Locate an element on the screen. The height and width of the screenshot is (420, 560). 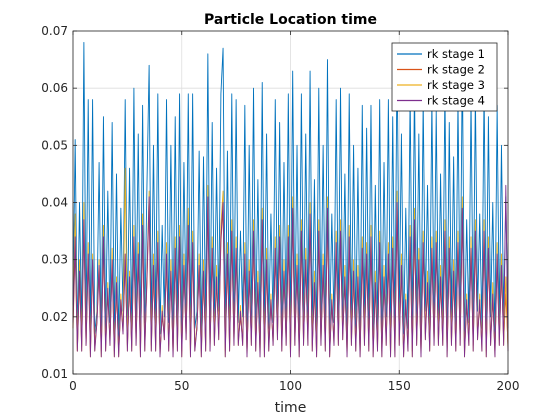
y-tick-label-4: 0.05 is located at coordinates (54, 145).